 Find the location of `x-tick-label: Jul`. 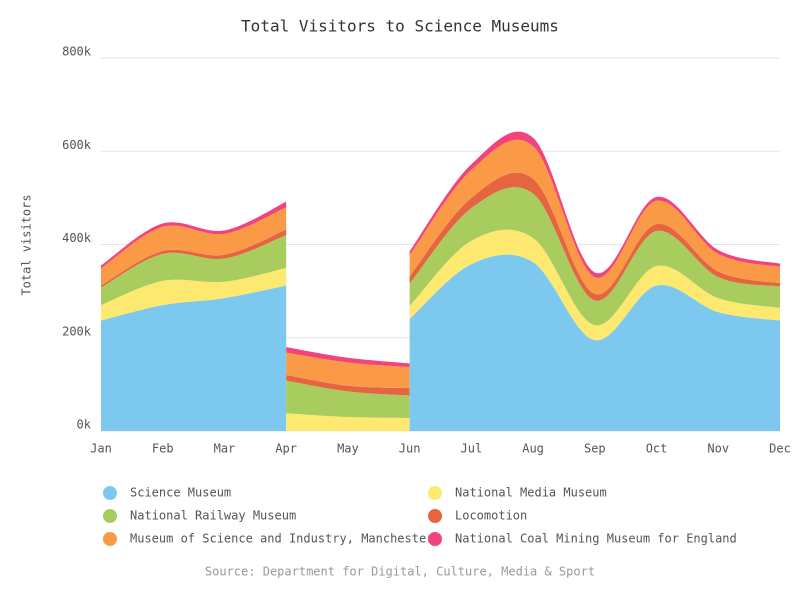

x-tick-label: Jul is located at coordinates (472, 449).